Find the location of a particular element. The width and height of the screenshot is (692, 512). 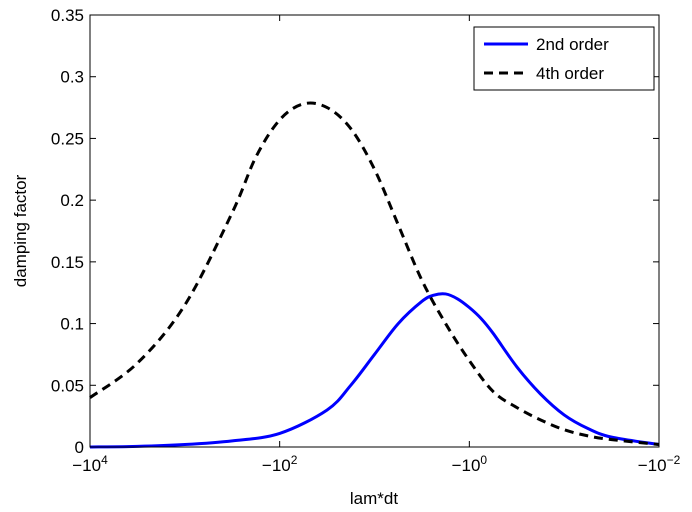

legend-box is located at coordinates (564, 58).